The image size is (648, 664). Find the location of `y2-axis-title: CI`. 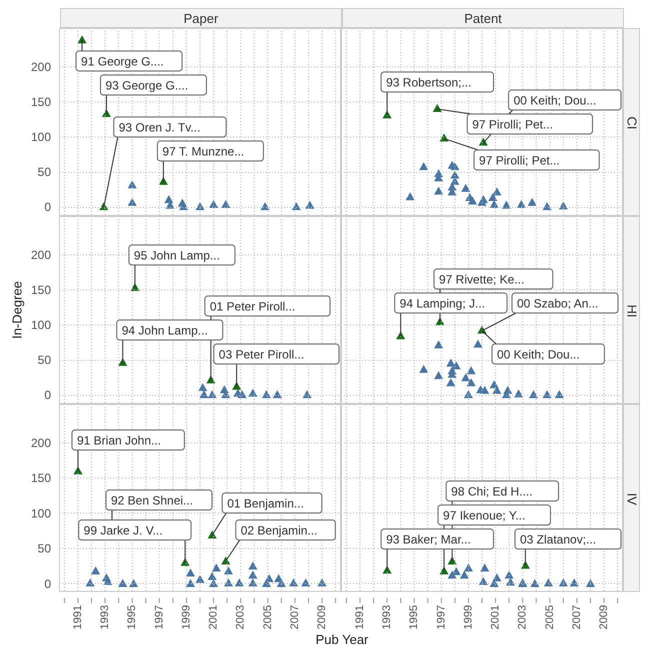

y2-axis-title: CI is located at coordinates (632, 123).